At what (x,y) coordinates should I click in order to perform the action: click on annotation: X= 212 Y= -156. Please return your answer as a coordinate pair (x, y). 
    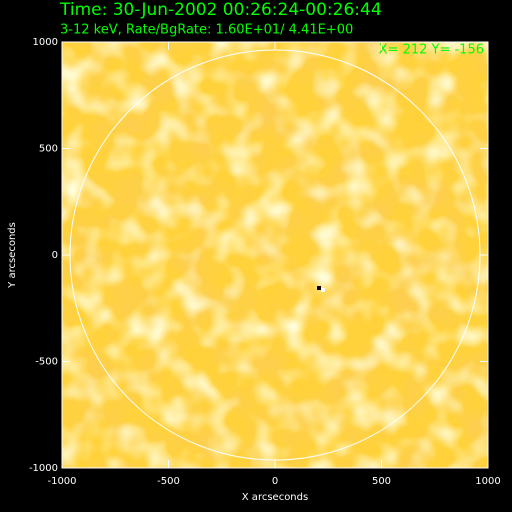
    Looking at the image, I should click on (431, 50).